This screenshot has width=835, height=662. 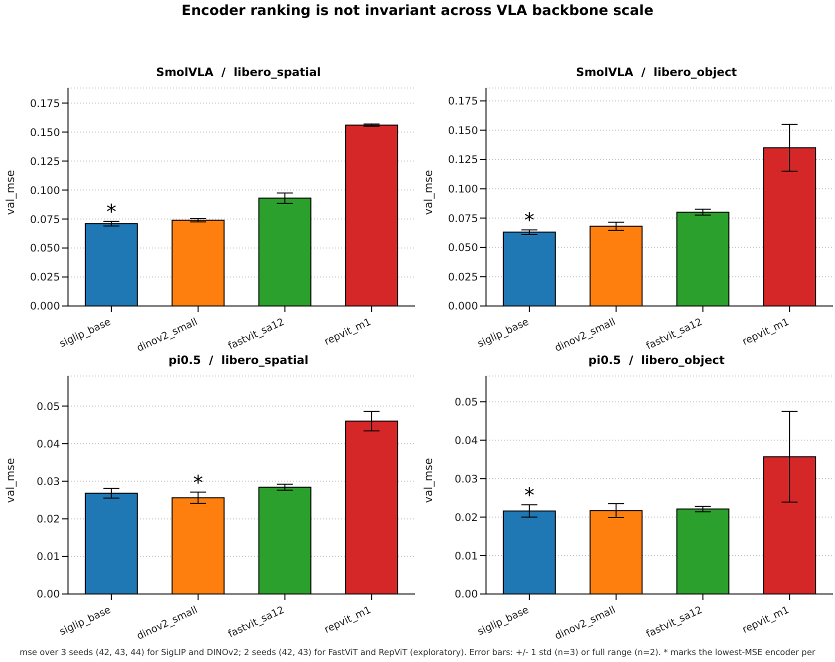 What do you see at coordinates (417, 11) in the screenshot?
I see `text: Encoder ranking is not invariant across VLA backbone scale` at bounding box center [417, 11].